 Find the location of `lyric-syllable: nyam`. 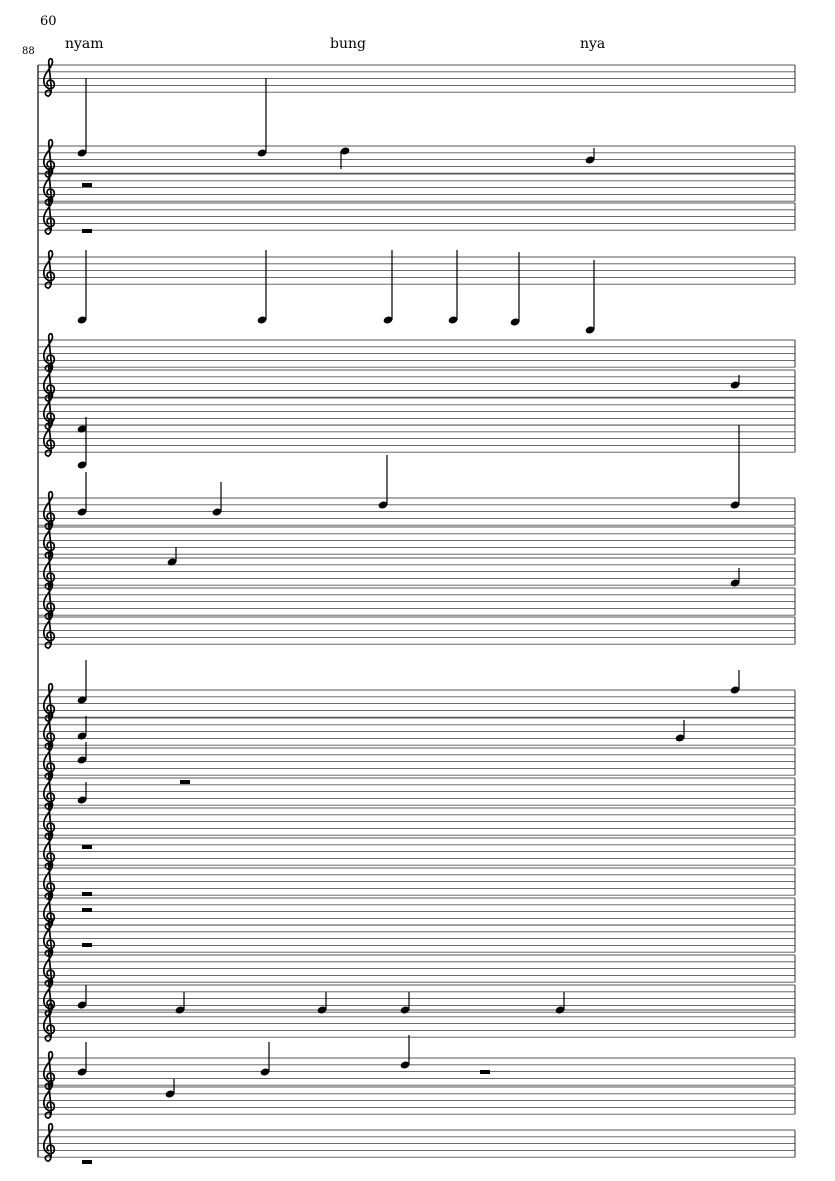

lyric-syllable: nyam is located at coordinates (84, 44).